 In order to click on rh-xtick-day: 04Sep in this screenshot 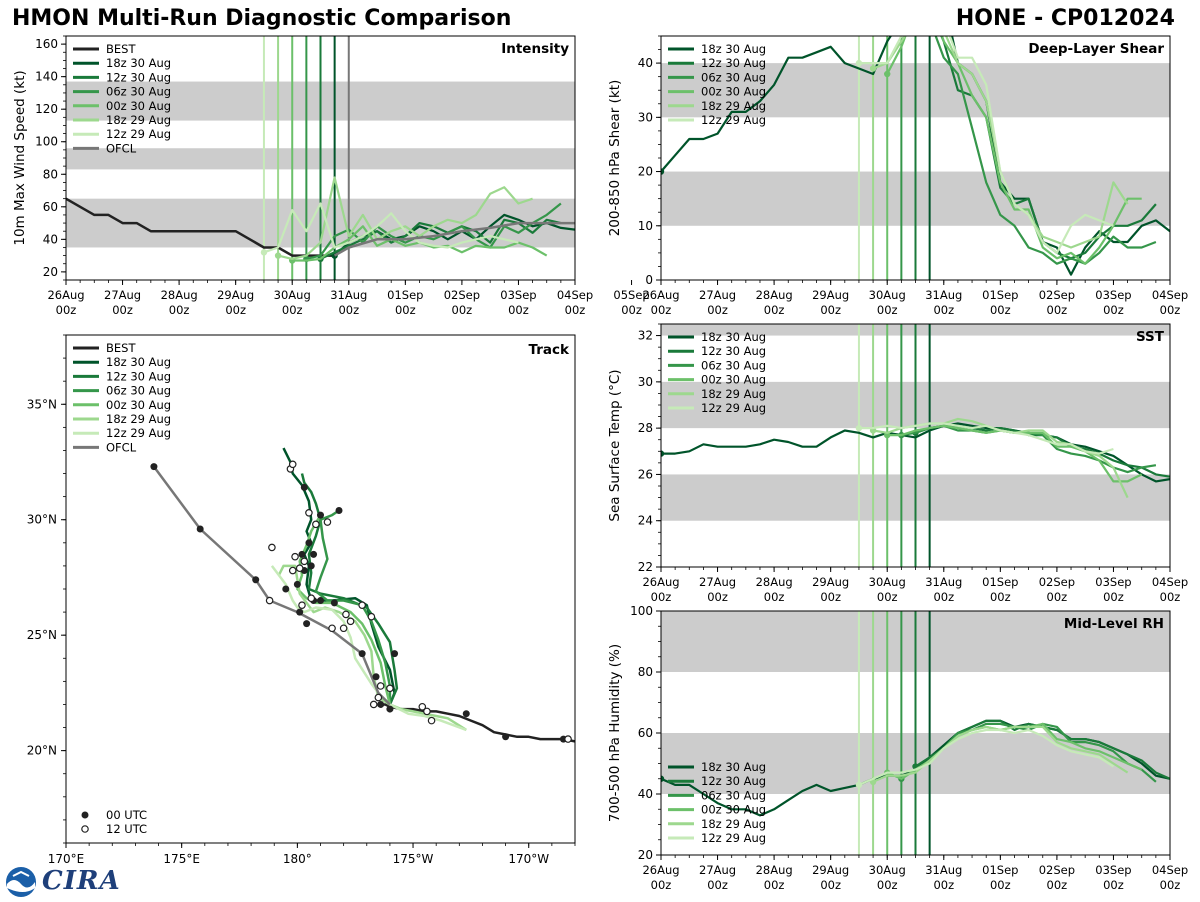, I will do `click(1170, 870)`.